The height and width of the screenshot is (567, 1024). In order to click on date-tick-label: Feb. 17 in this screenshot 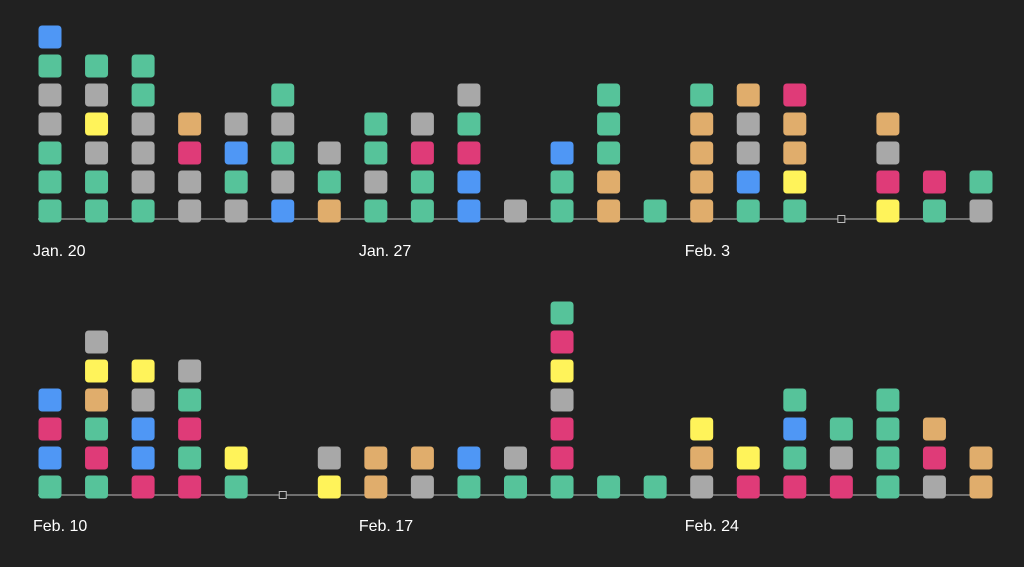, I will do `click(386, 526)`.